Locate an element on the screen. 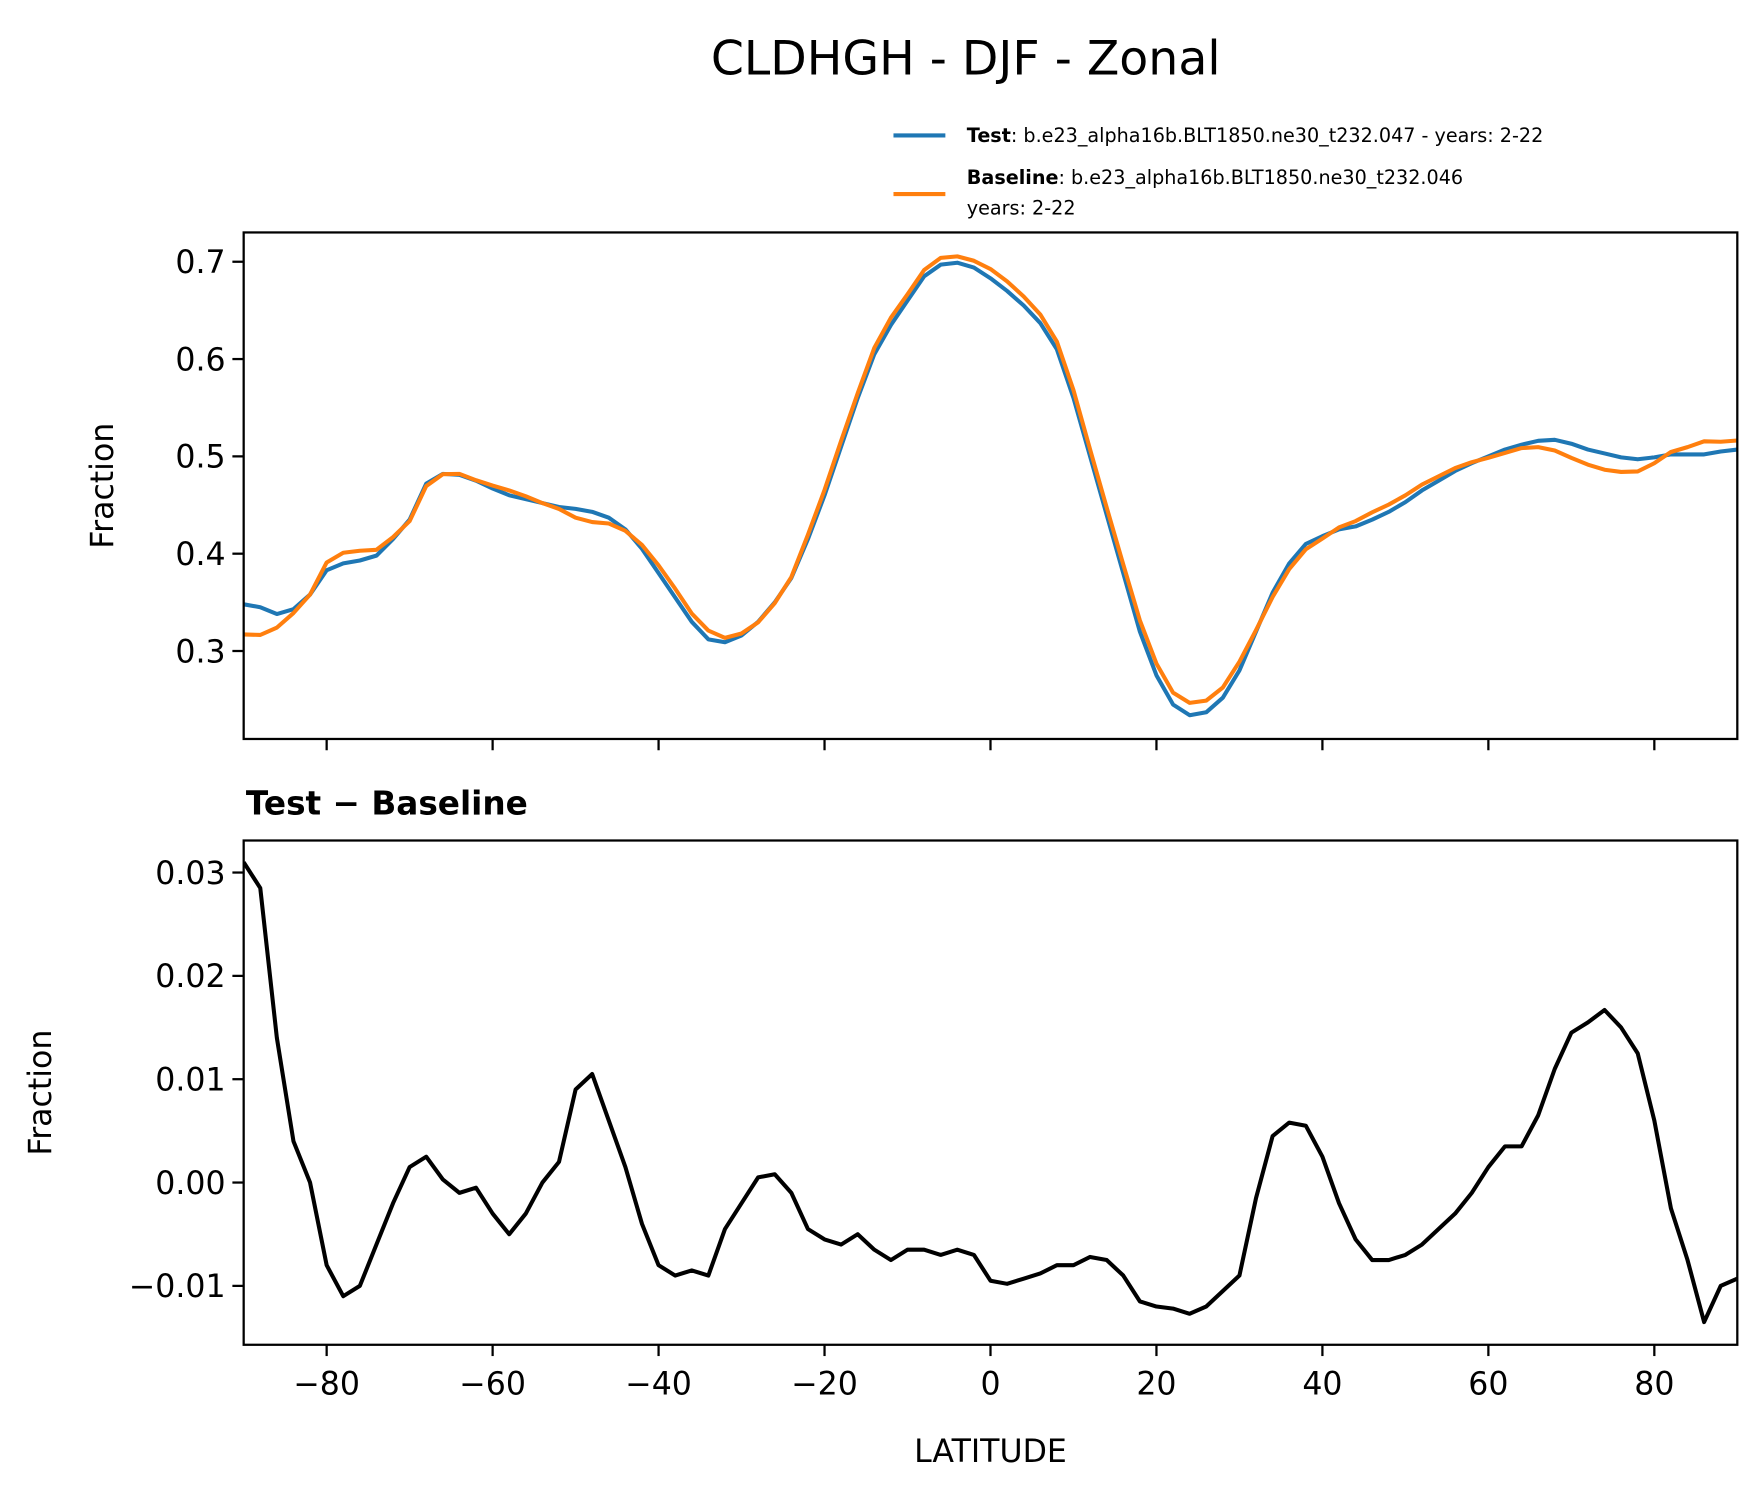  x-tick-label: 20 is located at coordinates (1156, 1384).